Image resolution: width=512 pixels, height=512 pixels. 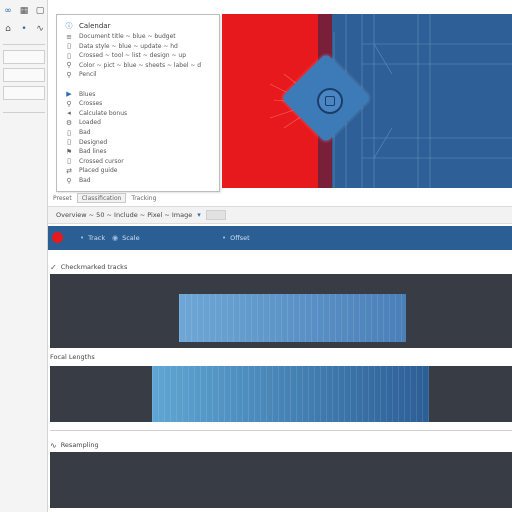 What do you see at coordinates (69, 122) in the screenshot?
I see `gear-icon: ⚙` at bounding box center [69, 122].